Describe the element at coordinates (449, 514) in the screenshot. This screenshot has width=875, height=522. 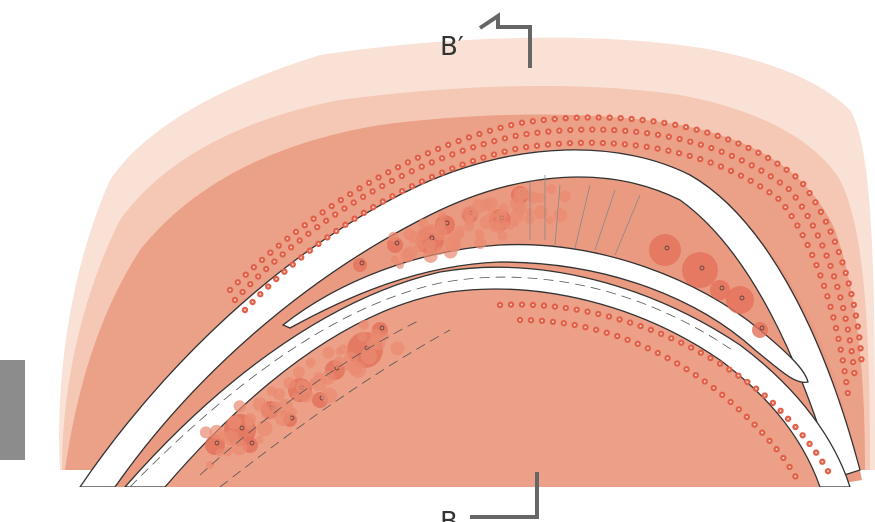
I see `section-label-bottom: B` at that location.